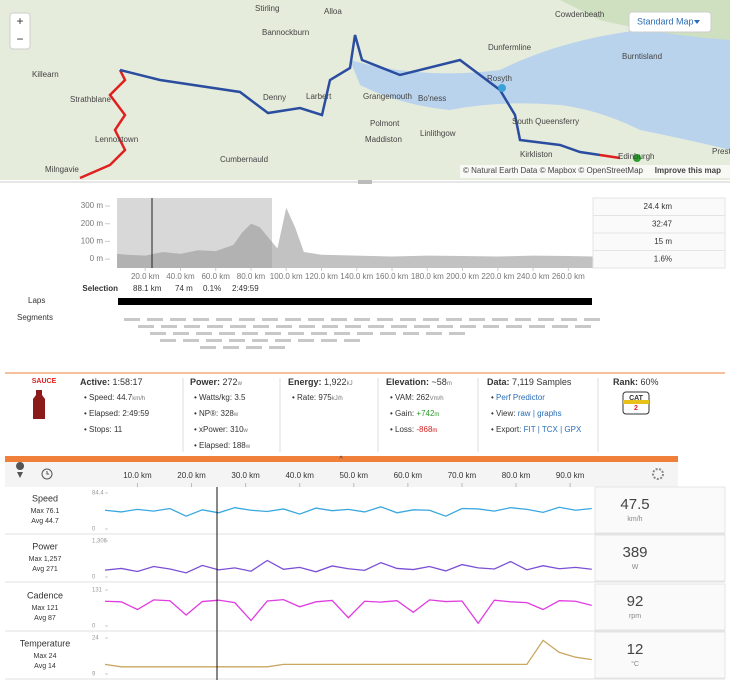 Image resolution: width=730 pixels, height=685 pixels. What do you see at coordinates (530, 429) in the screenshot?
I see `link: FIT` at bounding box center [530, 429].